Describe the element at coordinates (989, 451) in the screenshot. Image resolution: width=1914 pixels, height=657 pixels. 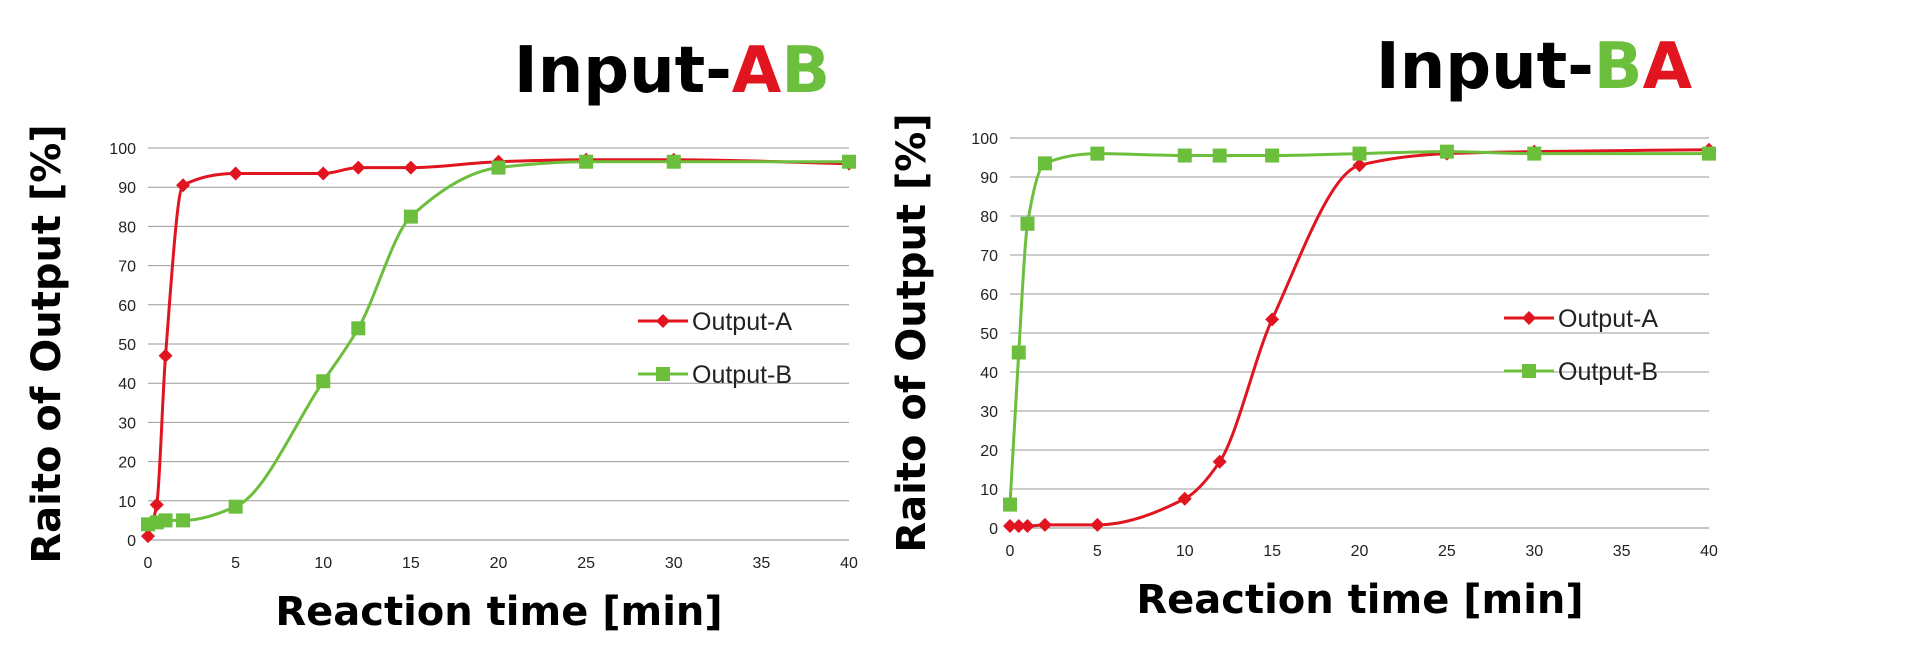
I see `y-tick-label: 20` at that location.